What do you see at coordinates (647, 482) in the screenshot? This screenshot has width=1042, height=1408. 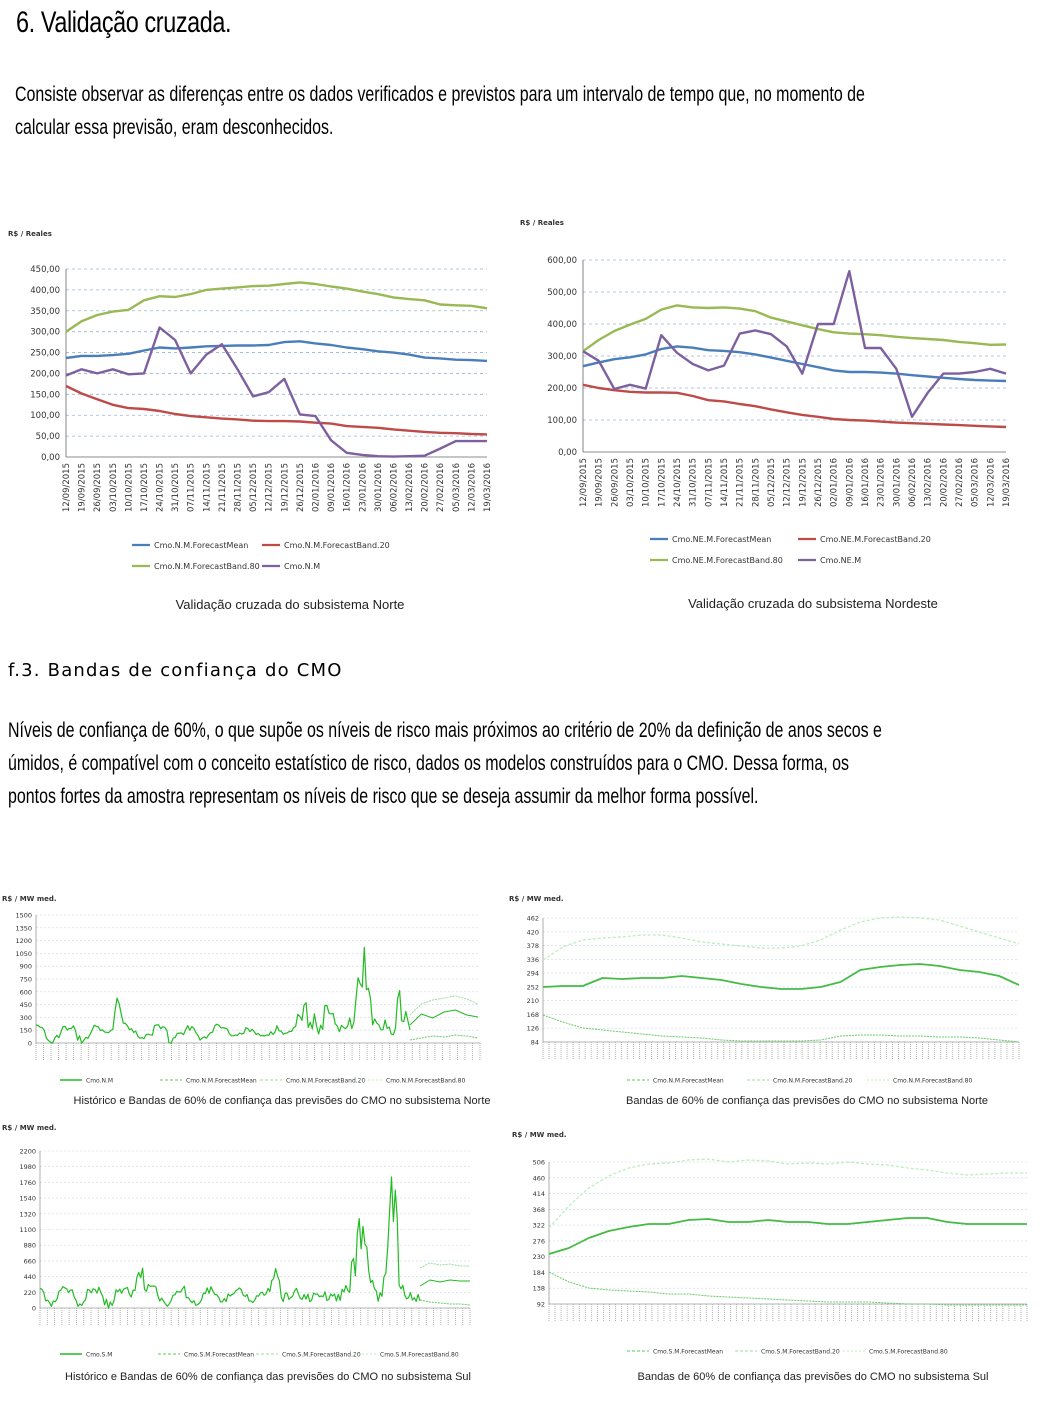 I see `x-tick-label: 10/10/2015` at bounding box center [647, 482].